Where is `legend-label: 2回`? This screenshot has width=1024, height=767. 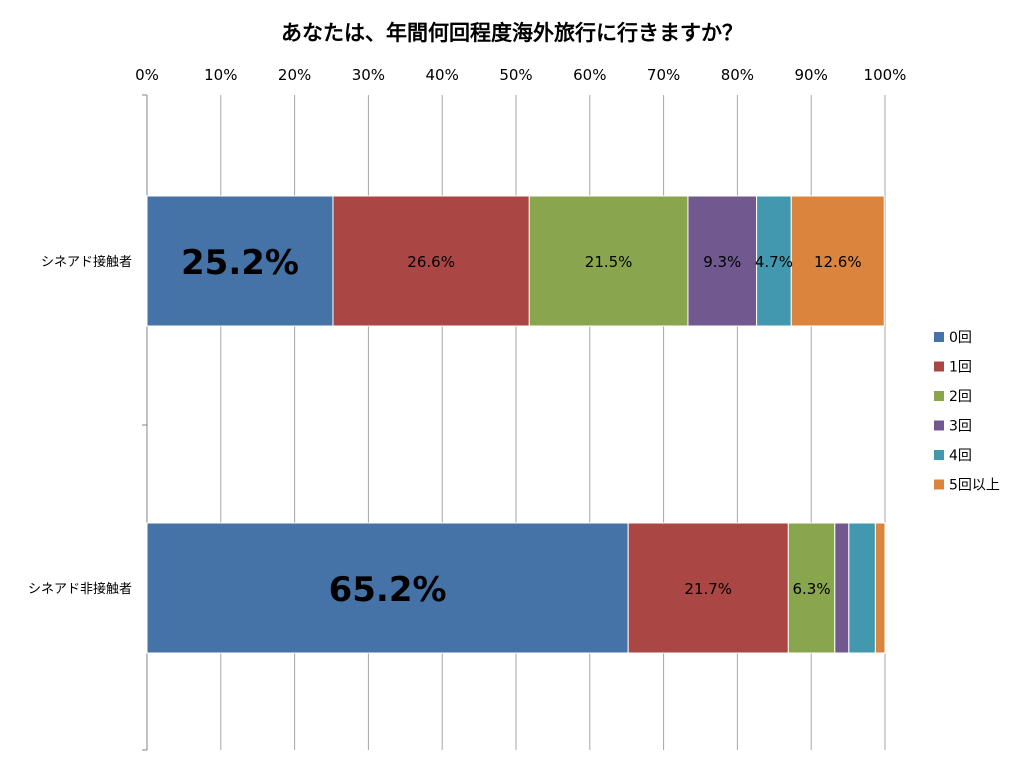
legend-label: 2回 is located at coordinates (960, 397).